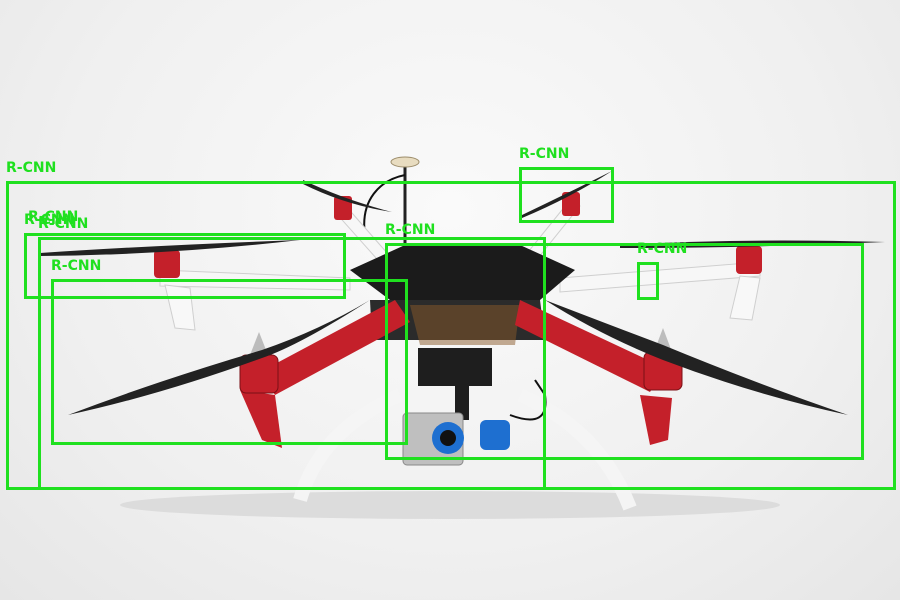 The image size is (900, 600). I want to click on arm-front-left, so click(335, 347).